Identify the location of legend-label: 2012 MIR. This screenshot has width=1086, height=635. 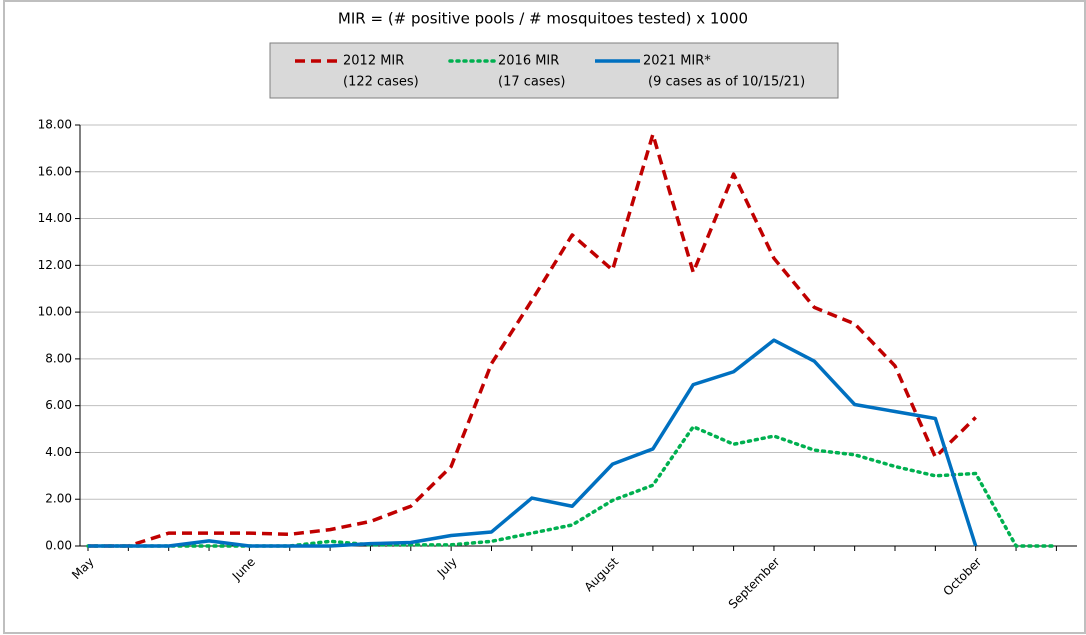
(373, 61).